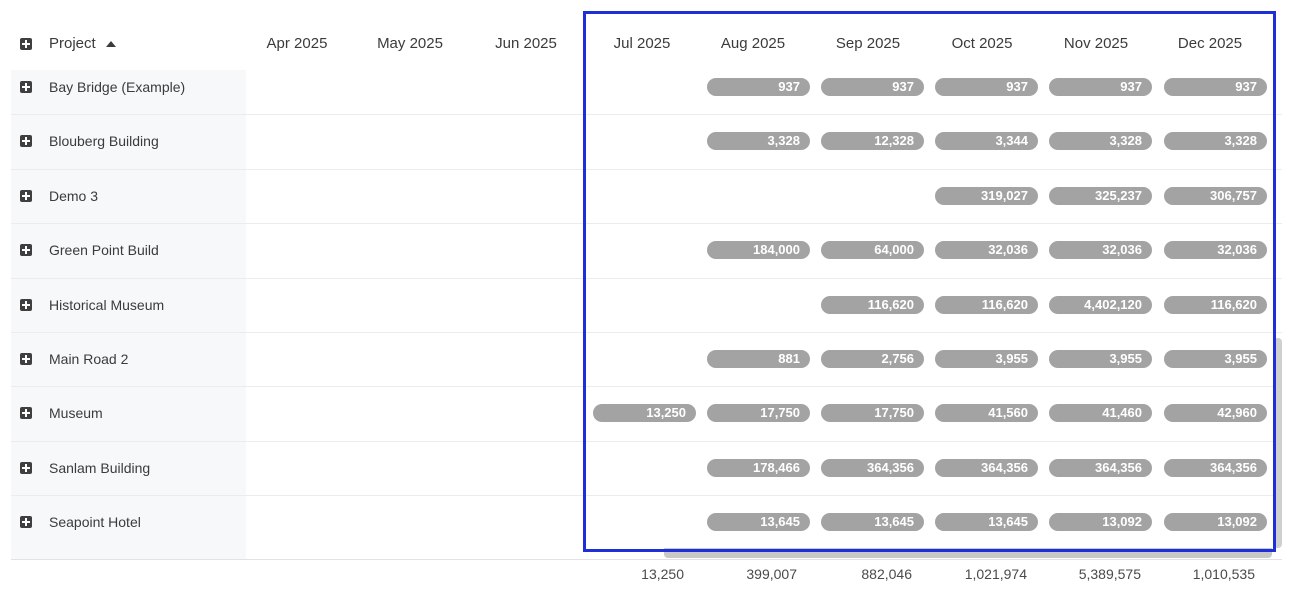 The width and height of the screenshot is (1302, 612). What do you see at coordinates (117, 87) in the screenshot?
I see `project-name: Bay Bridge (Example)` at bounding box center [117, 87].